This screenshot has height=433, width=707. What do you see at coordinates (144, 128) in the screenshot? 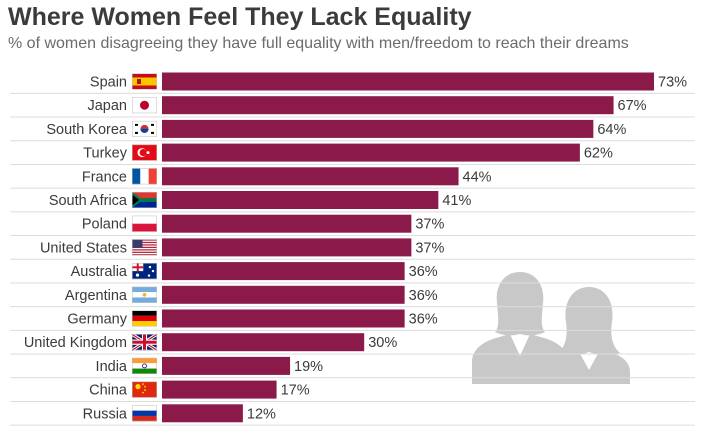
I see `south-korea-flag-icon` at bounding box center [144, 128].